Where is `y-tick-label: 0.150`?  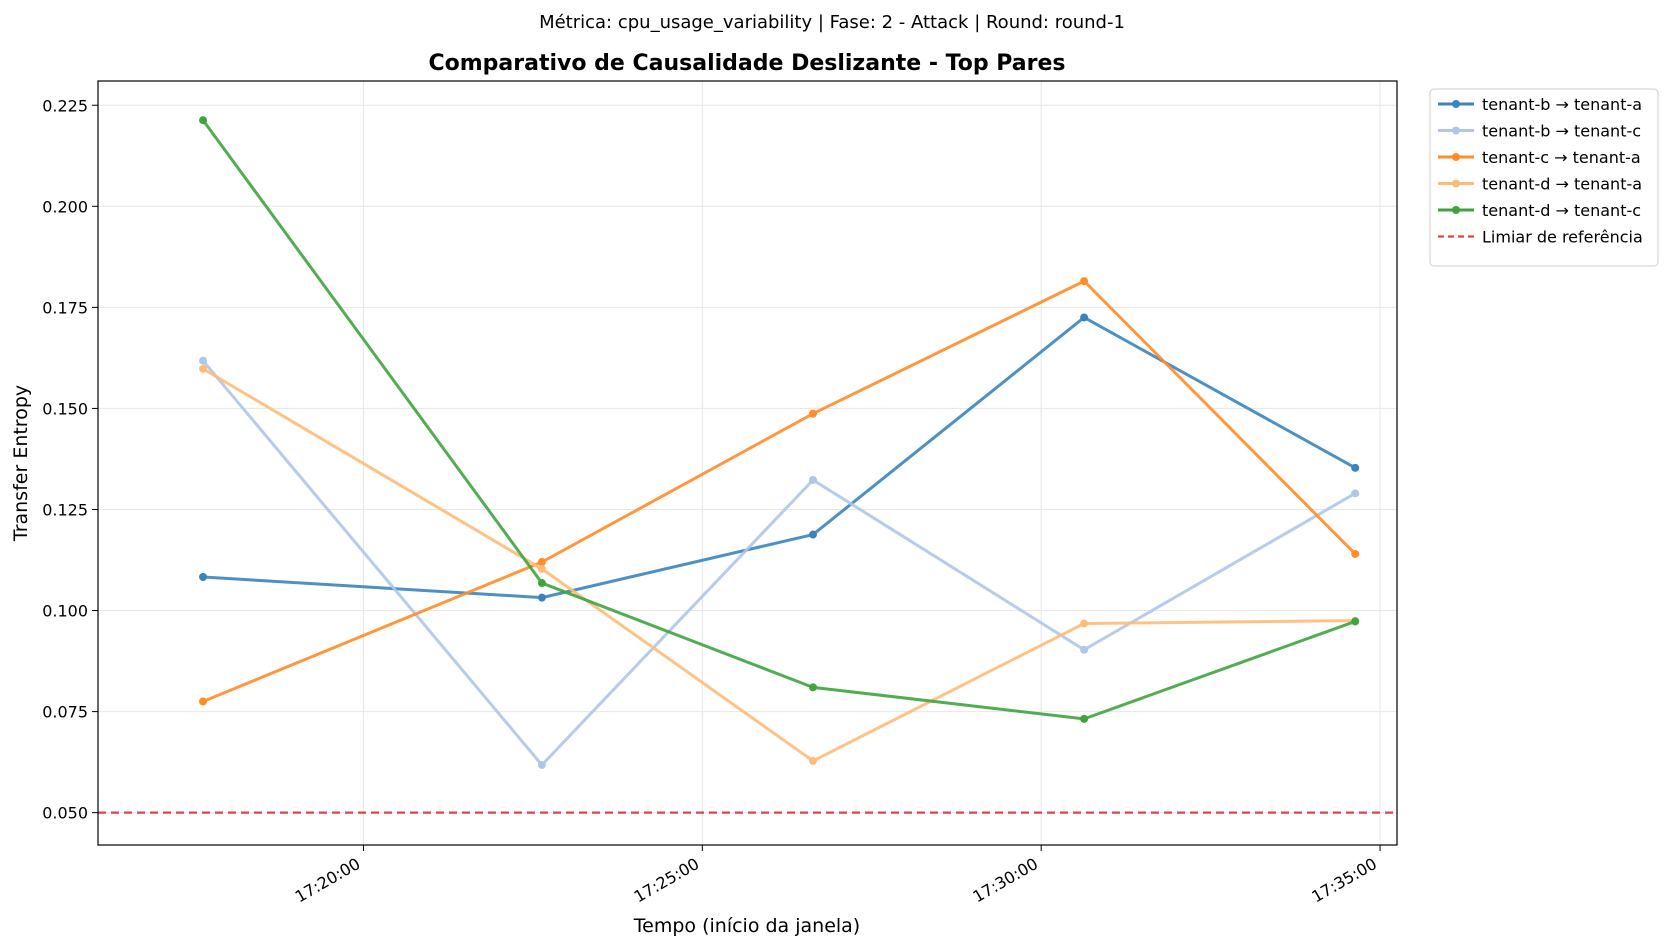 y-tick-label: 0.150 is located at coordinates (65, 408).